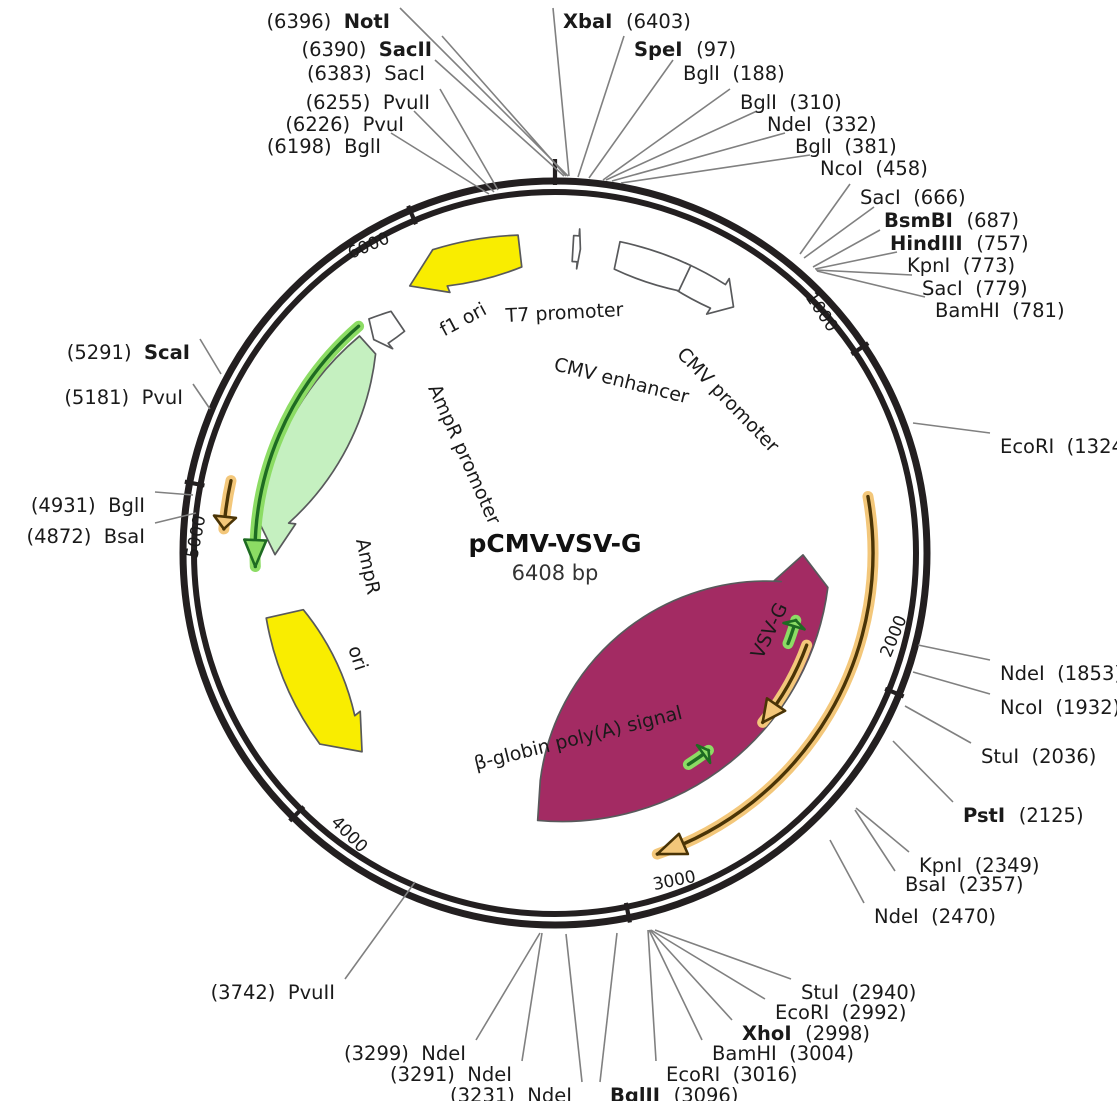 The image size is (1117, 1101). I want to click on site-label: NcoI (1932), so click(1058, 707).